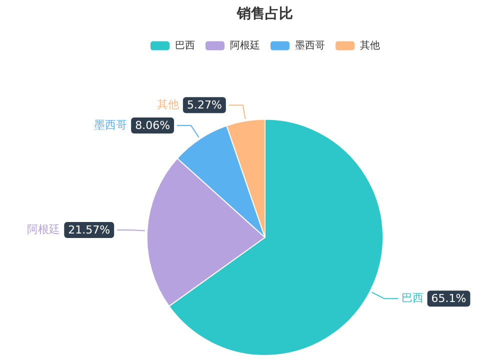 The image size is (500, 362). What do you see at coordinates (310, 46) in the screenshot?
I see `legend-label: 墨西哥` at bounding box center [310, 46].